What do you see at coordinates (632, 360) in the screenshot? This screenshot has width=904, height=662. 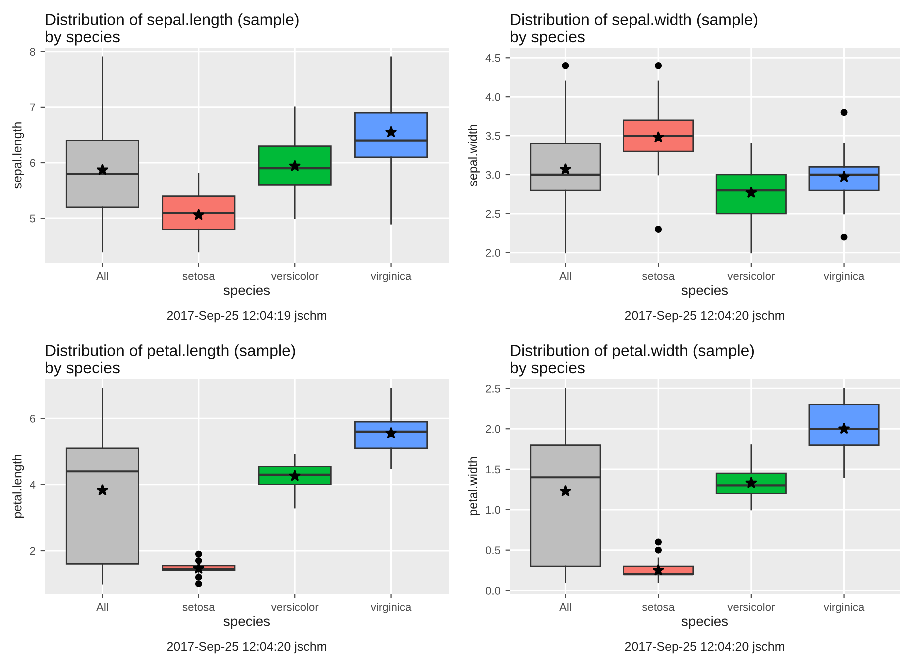 I see `chart-title: Distribution of petal.width (sample) by species` at bounding box center [632, 360].